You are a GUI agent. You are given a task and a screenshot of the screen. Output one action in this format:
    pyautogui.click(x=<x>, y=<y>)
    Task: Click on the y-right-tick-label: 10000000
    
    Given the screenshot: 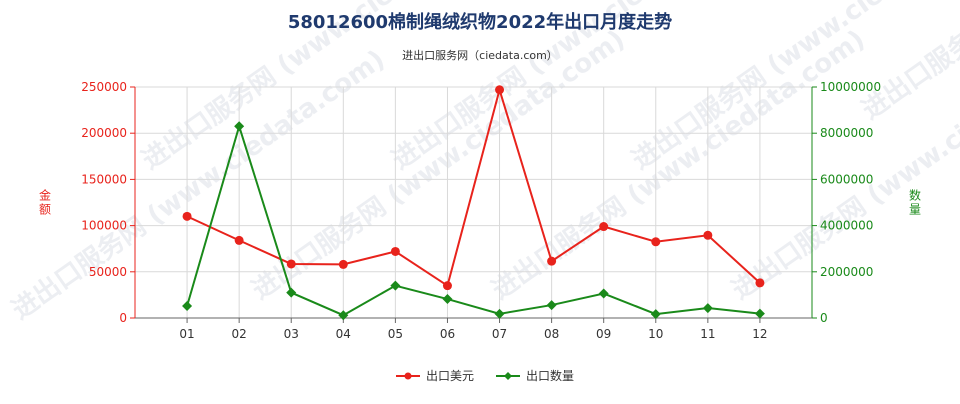 What is the action you would take?
    pyautogui.click(x=850, y=87)
    